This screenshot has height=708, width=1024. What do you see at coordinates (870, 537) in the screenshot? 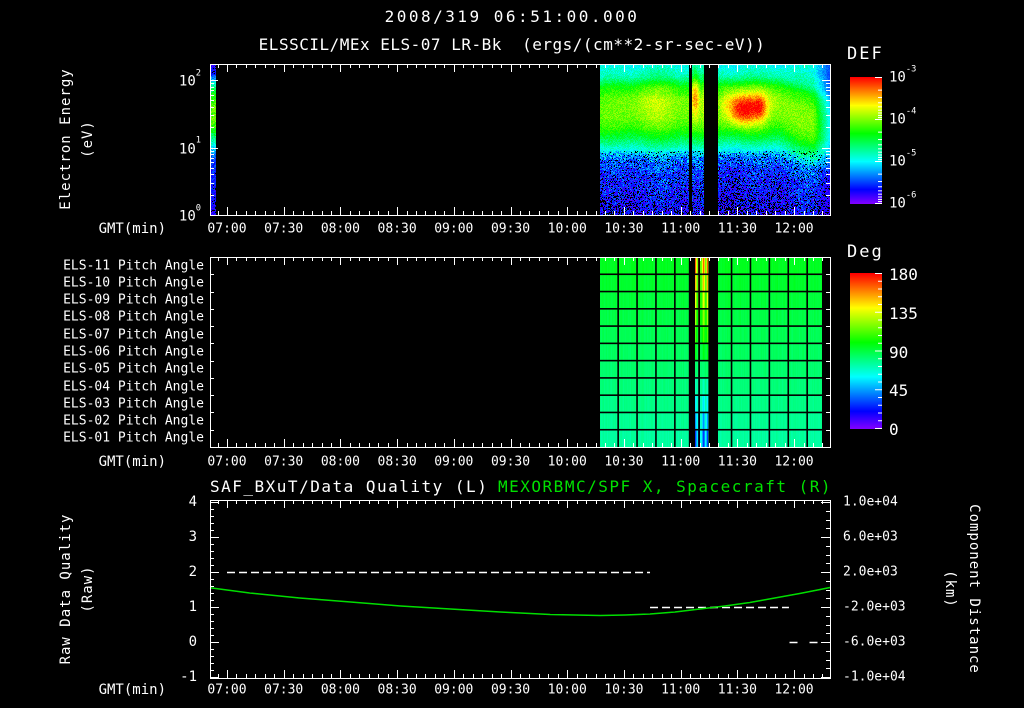
I see `panel3-right-tick-label: 6.0e+03` at bounding box center [870, 537].